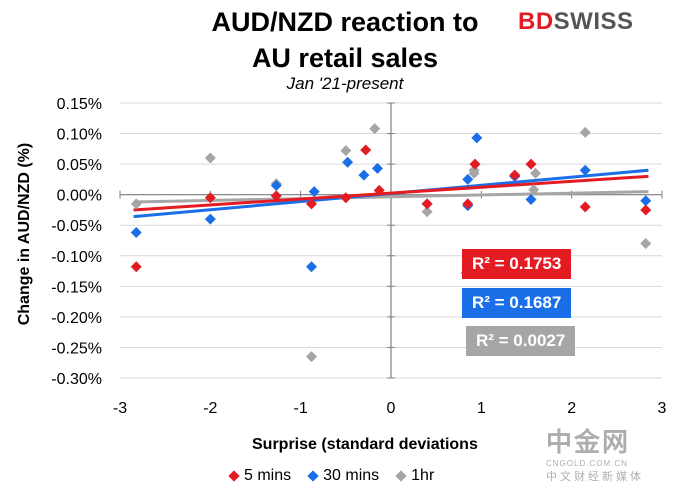 This screenshot has height=499, width=700. What do you see at coordinates (571, 408) in the screenshot?
I see `x-tick-label: 2` at bounding box center [571, 408].